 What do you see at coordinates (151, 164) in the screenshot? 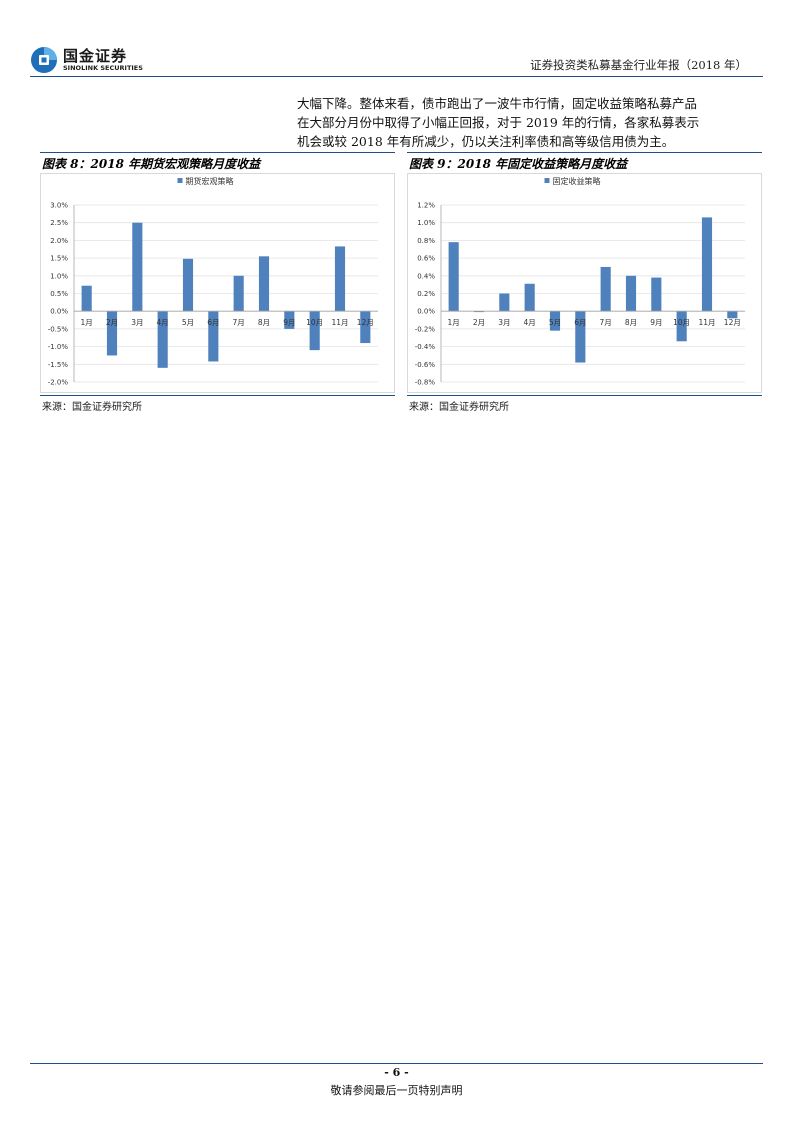
I see `figure-8-title: 图表 8：2018 年期货宏观策略月度收益` at bounding box center [151, 164].